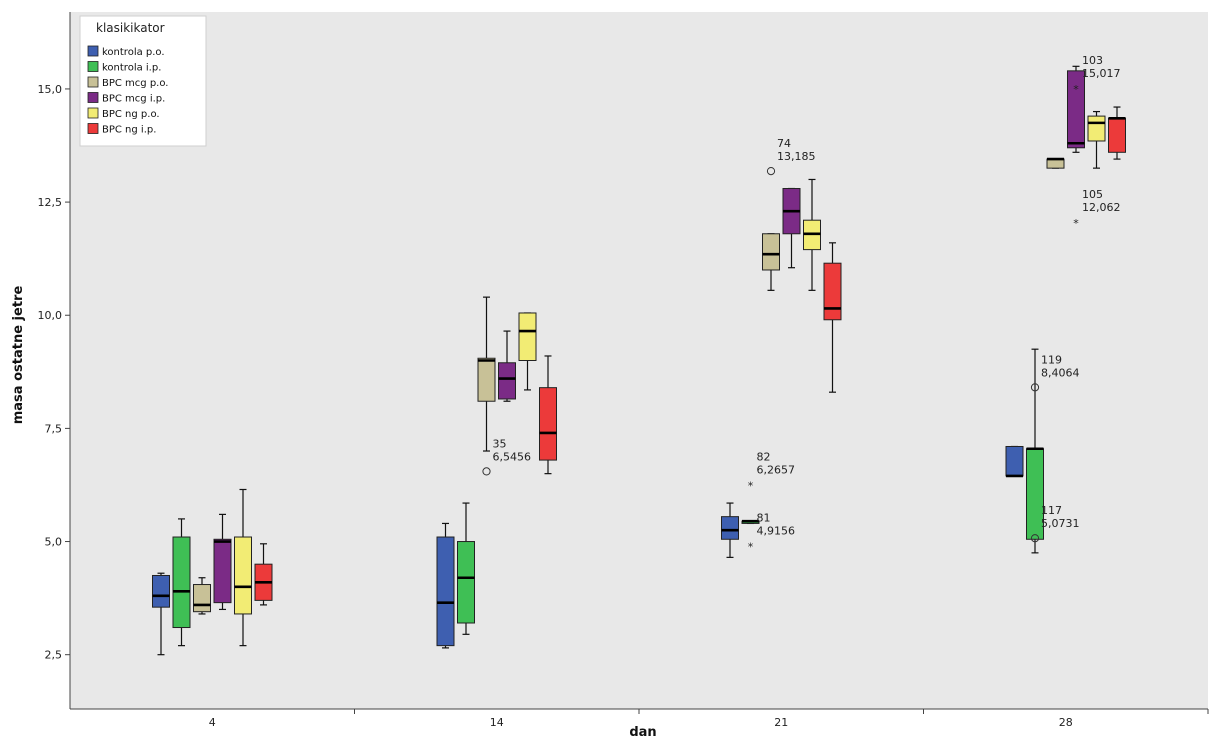  I want to click on y-tick-label: 12,5, so click(50, 202).